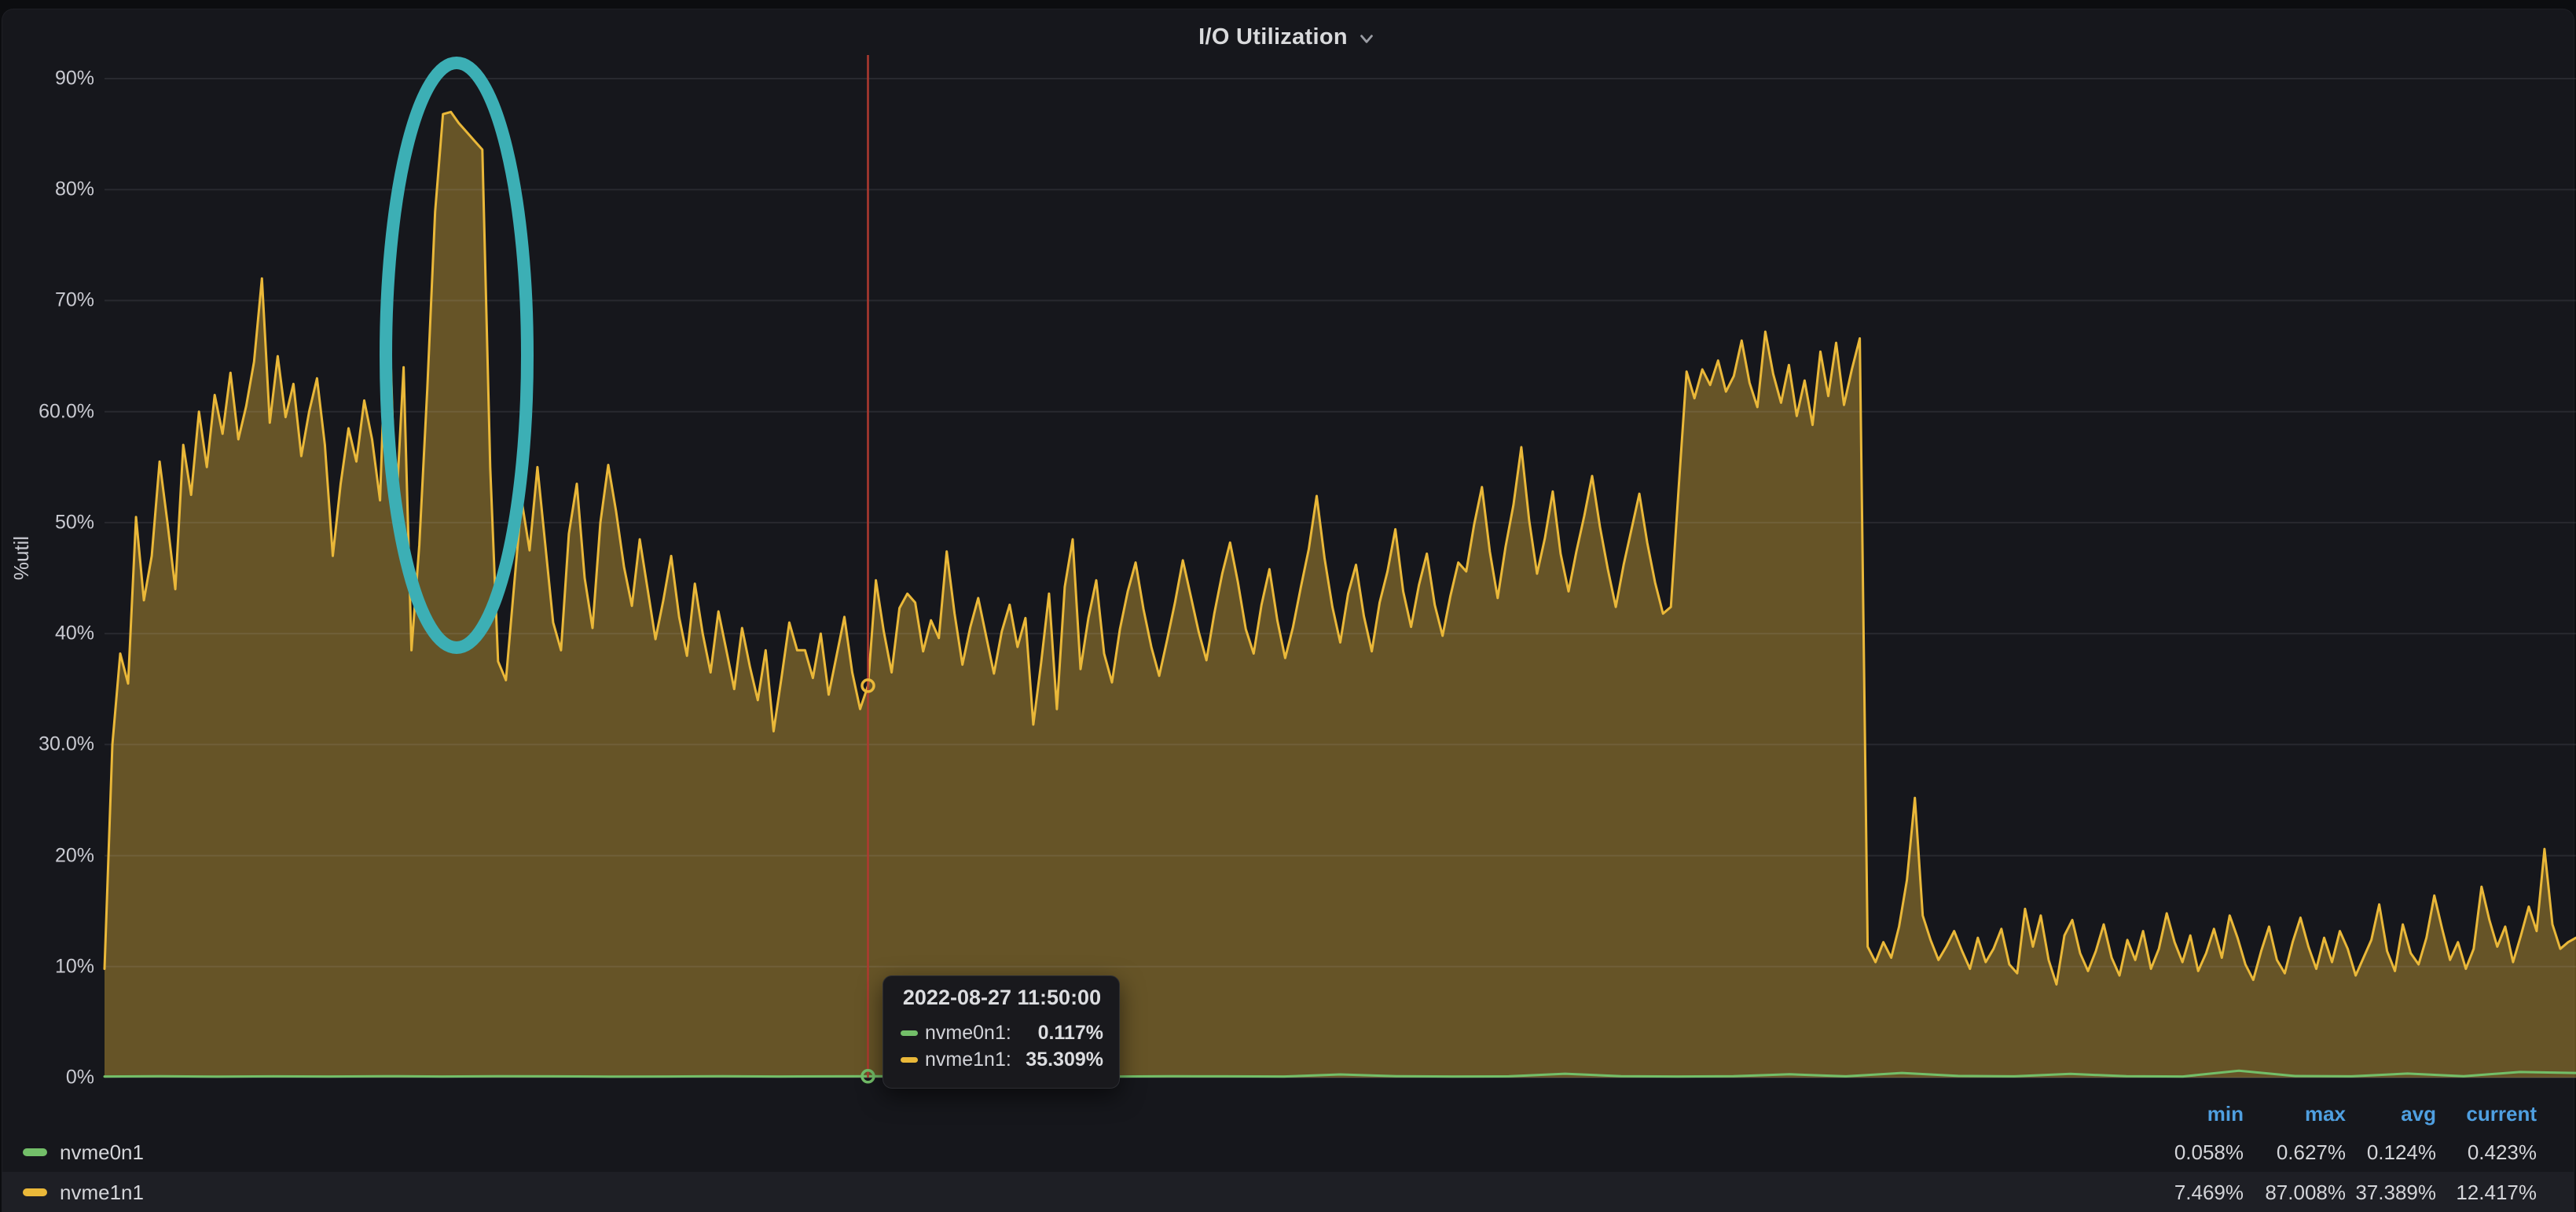 This screenshot has width=2576, height=1212. What do you see at coordinates (1273, 37) in the screenshot?
I see `panel-title: I/O Utilization` at bounding box center [1273, 37].